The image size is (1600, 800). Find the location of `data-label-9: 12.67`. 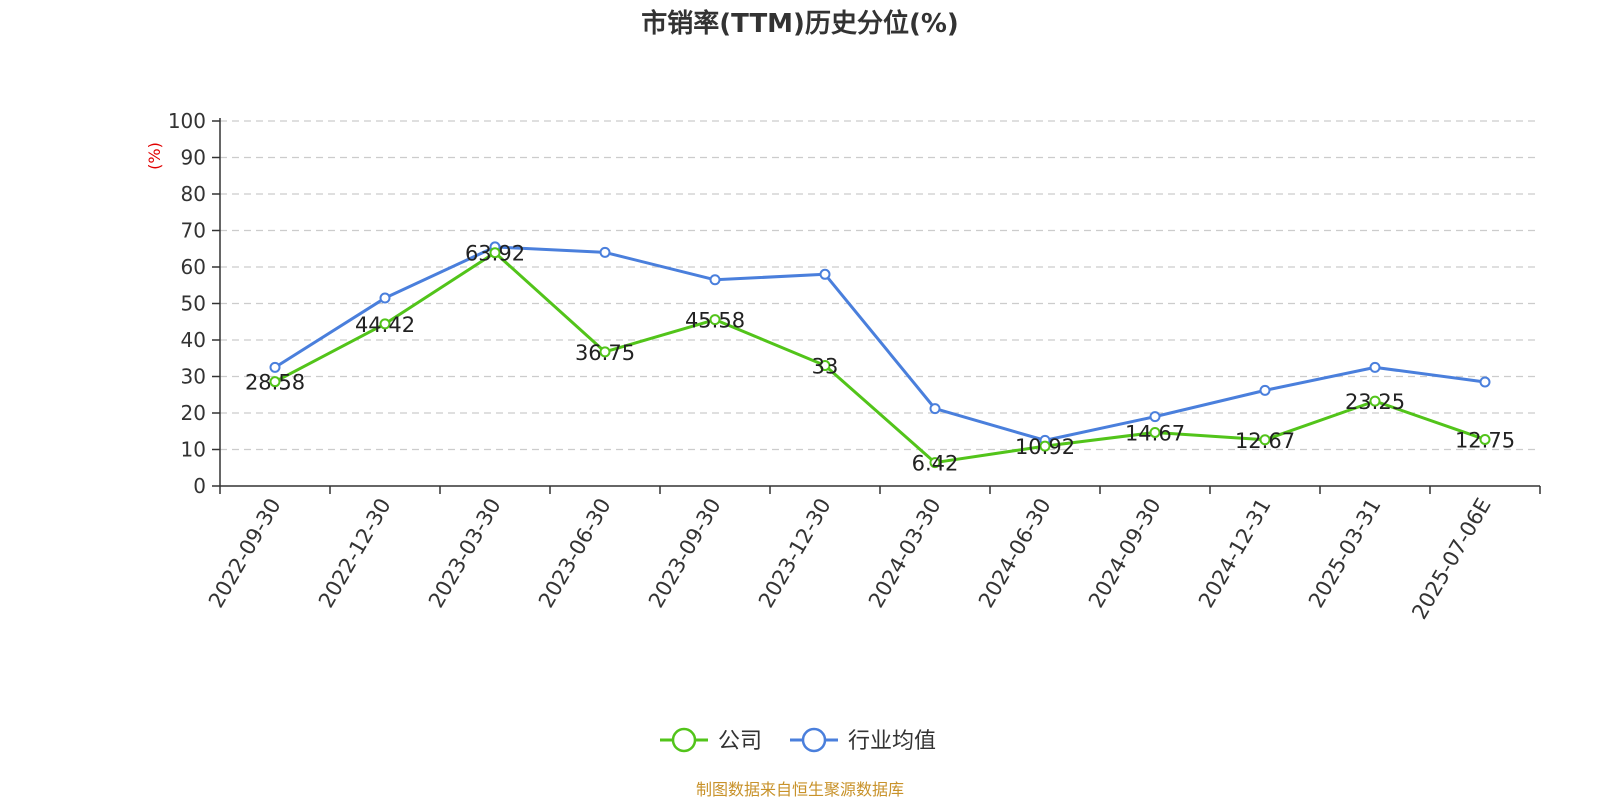

data-label-9: 12.67 is located at coordinates (1265, 441).